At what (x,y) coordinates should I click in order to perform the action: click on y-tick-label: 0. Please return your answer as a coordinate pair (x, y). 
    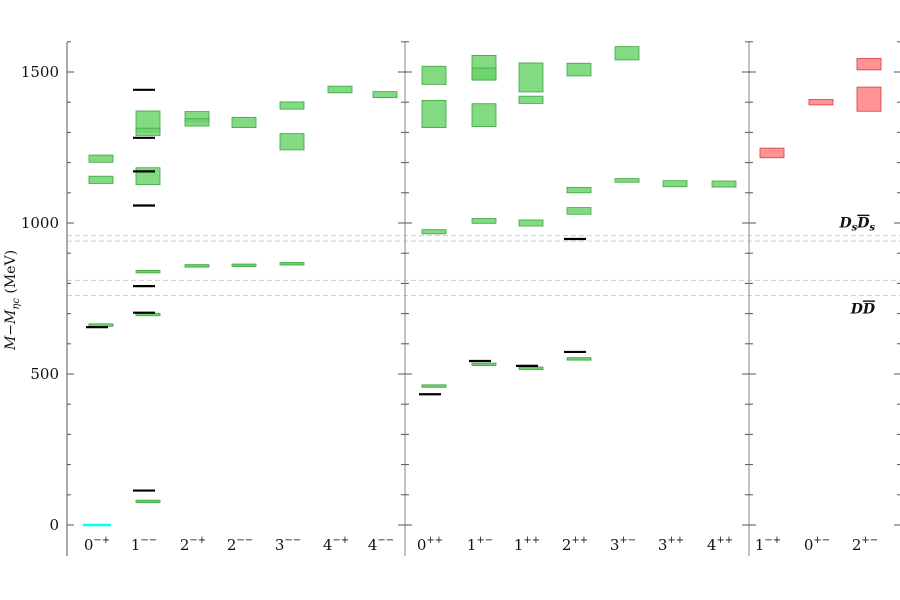
    Looking at the image, I should click on (54, 525).